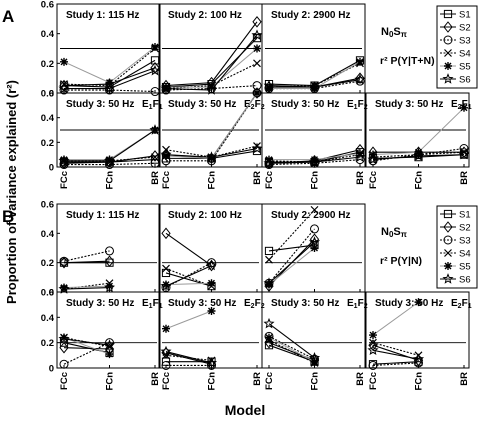 This screenshot has width=480, height=424. What do you see at coordinates (257, 21) in the screenshot?
I see `point-S2-BR` at bounding box center [257, 21].